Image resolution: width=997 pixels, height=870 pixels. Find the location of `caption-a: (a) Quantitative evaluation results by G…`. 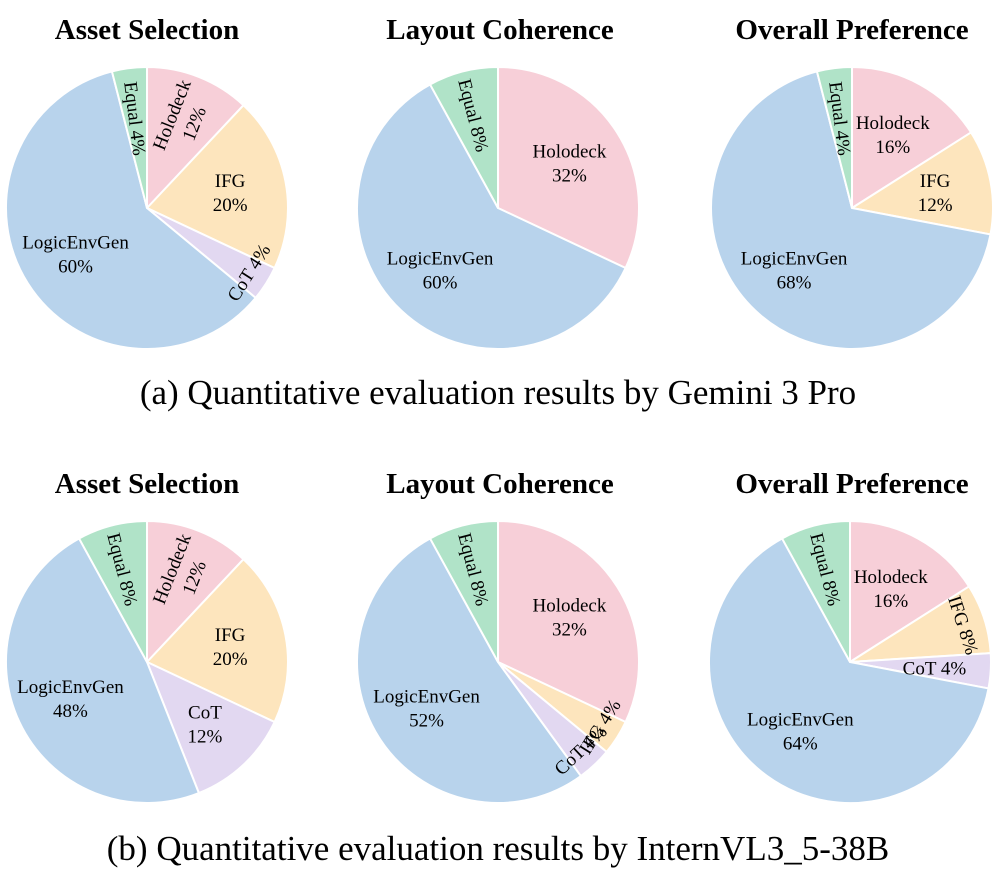

caption-a: (a) Quantitative evaluation results by G… is located at coordinates (498, 392).